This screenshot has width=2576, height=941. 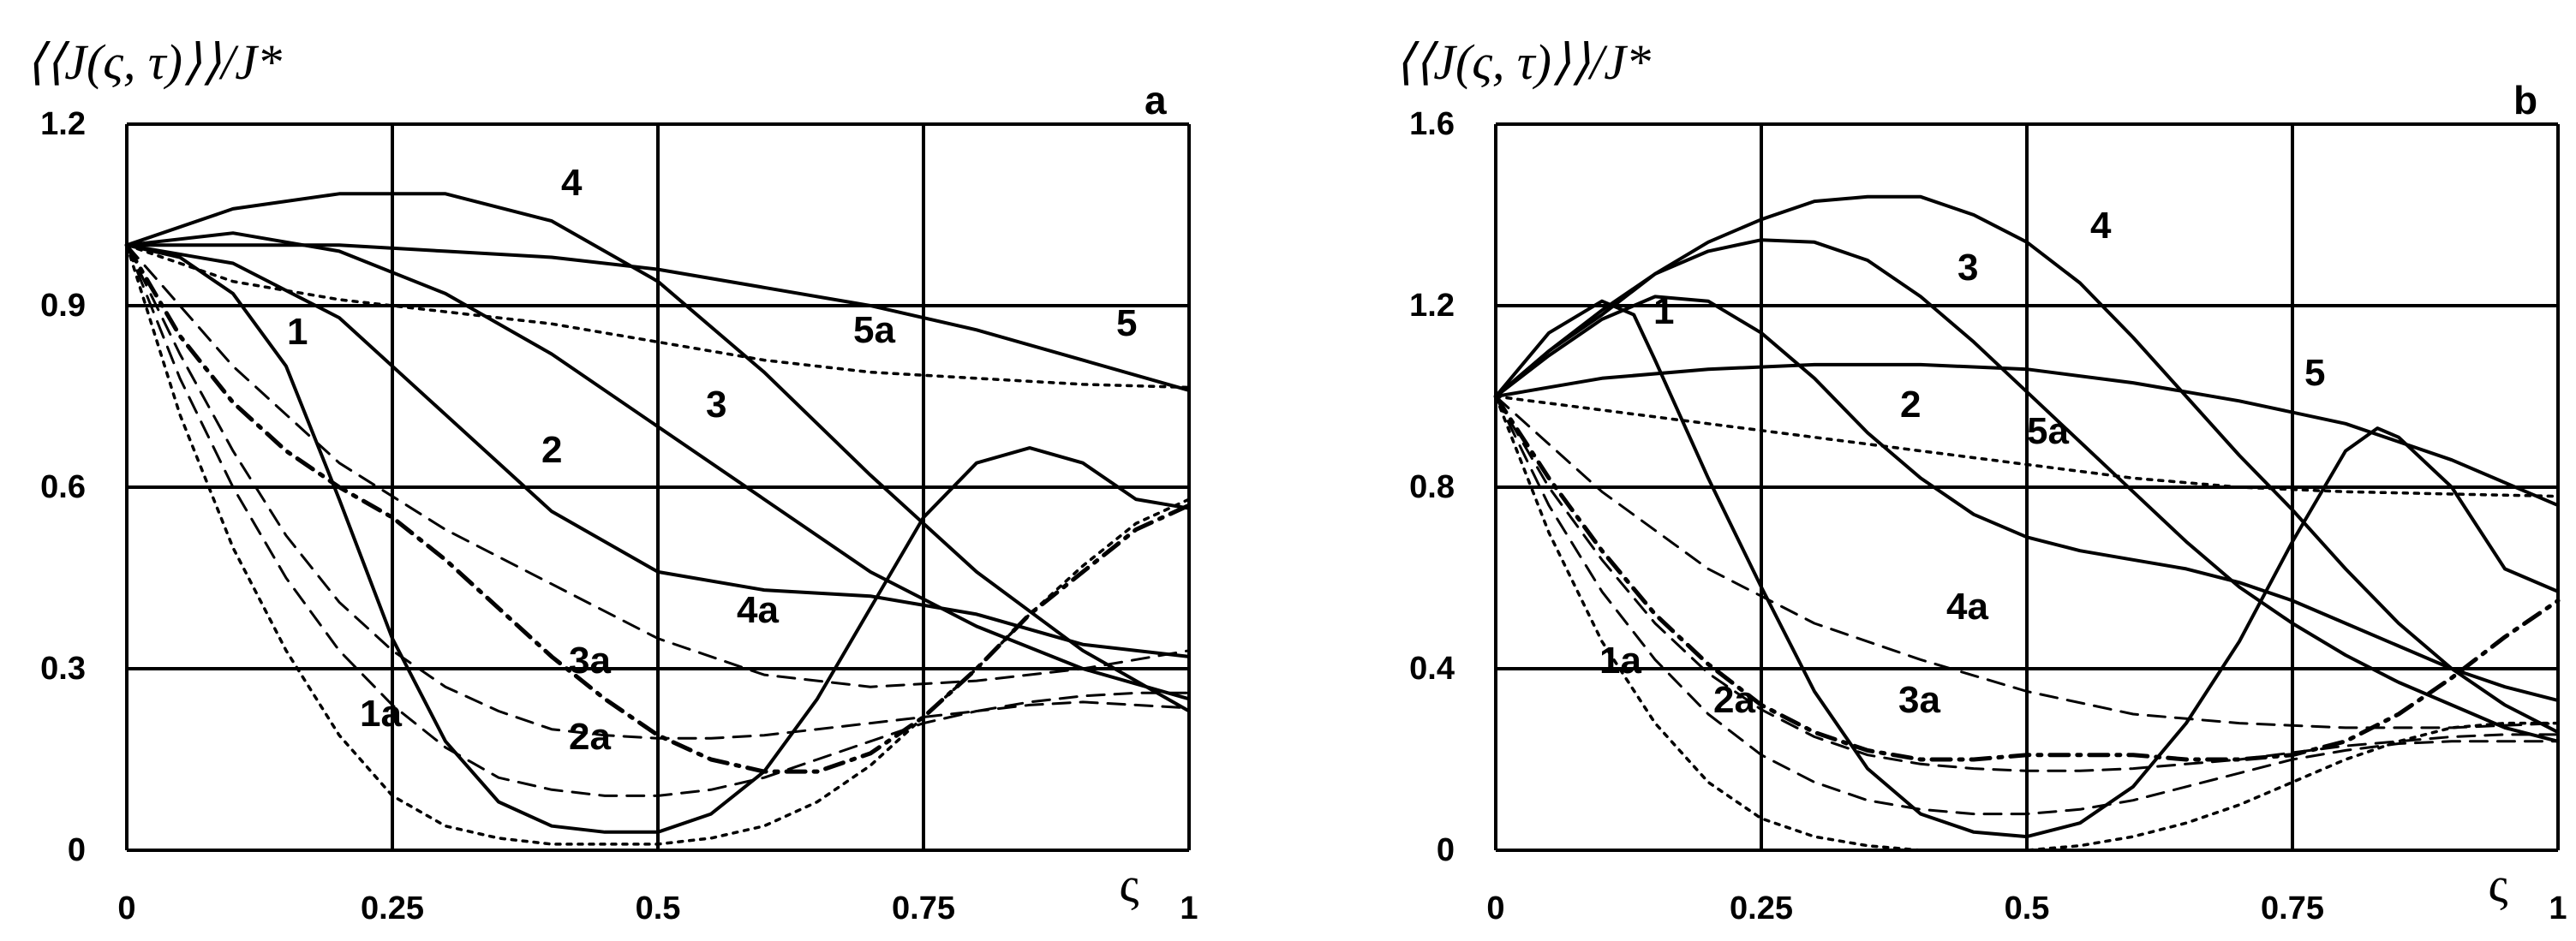 I want to click on series-line-5a, so click(x=2027, y=447).